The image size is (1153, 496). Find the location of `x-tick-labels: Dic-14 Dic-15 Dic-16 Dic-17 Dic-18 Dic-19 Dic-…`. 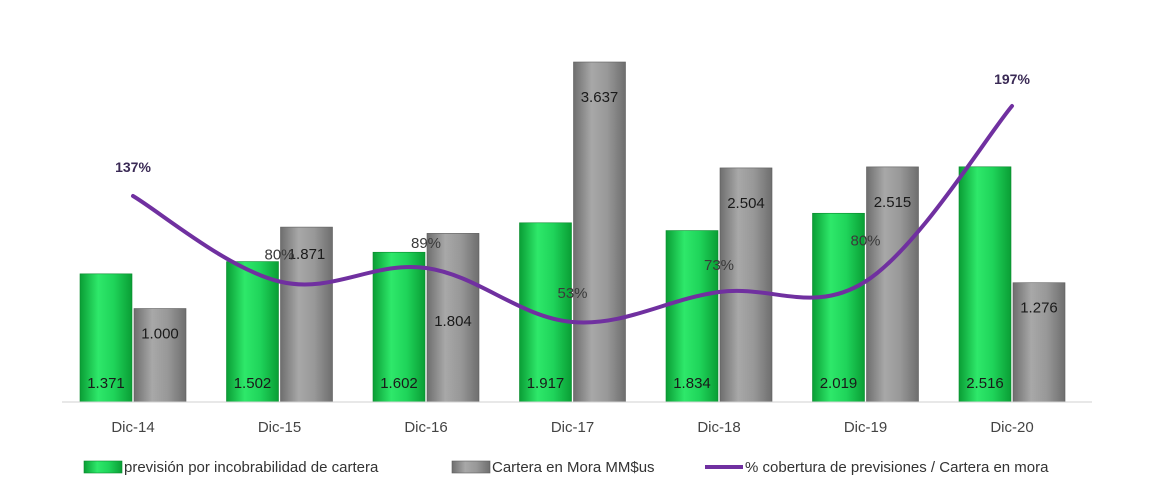

x-tick-labels: Dic-14 Dic-15 Dic-16 Dic-17 Dic-18 Dic-19 Dic-… is located at coordinates (572, 427).